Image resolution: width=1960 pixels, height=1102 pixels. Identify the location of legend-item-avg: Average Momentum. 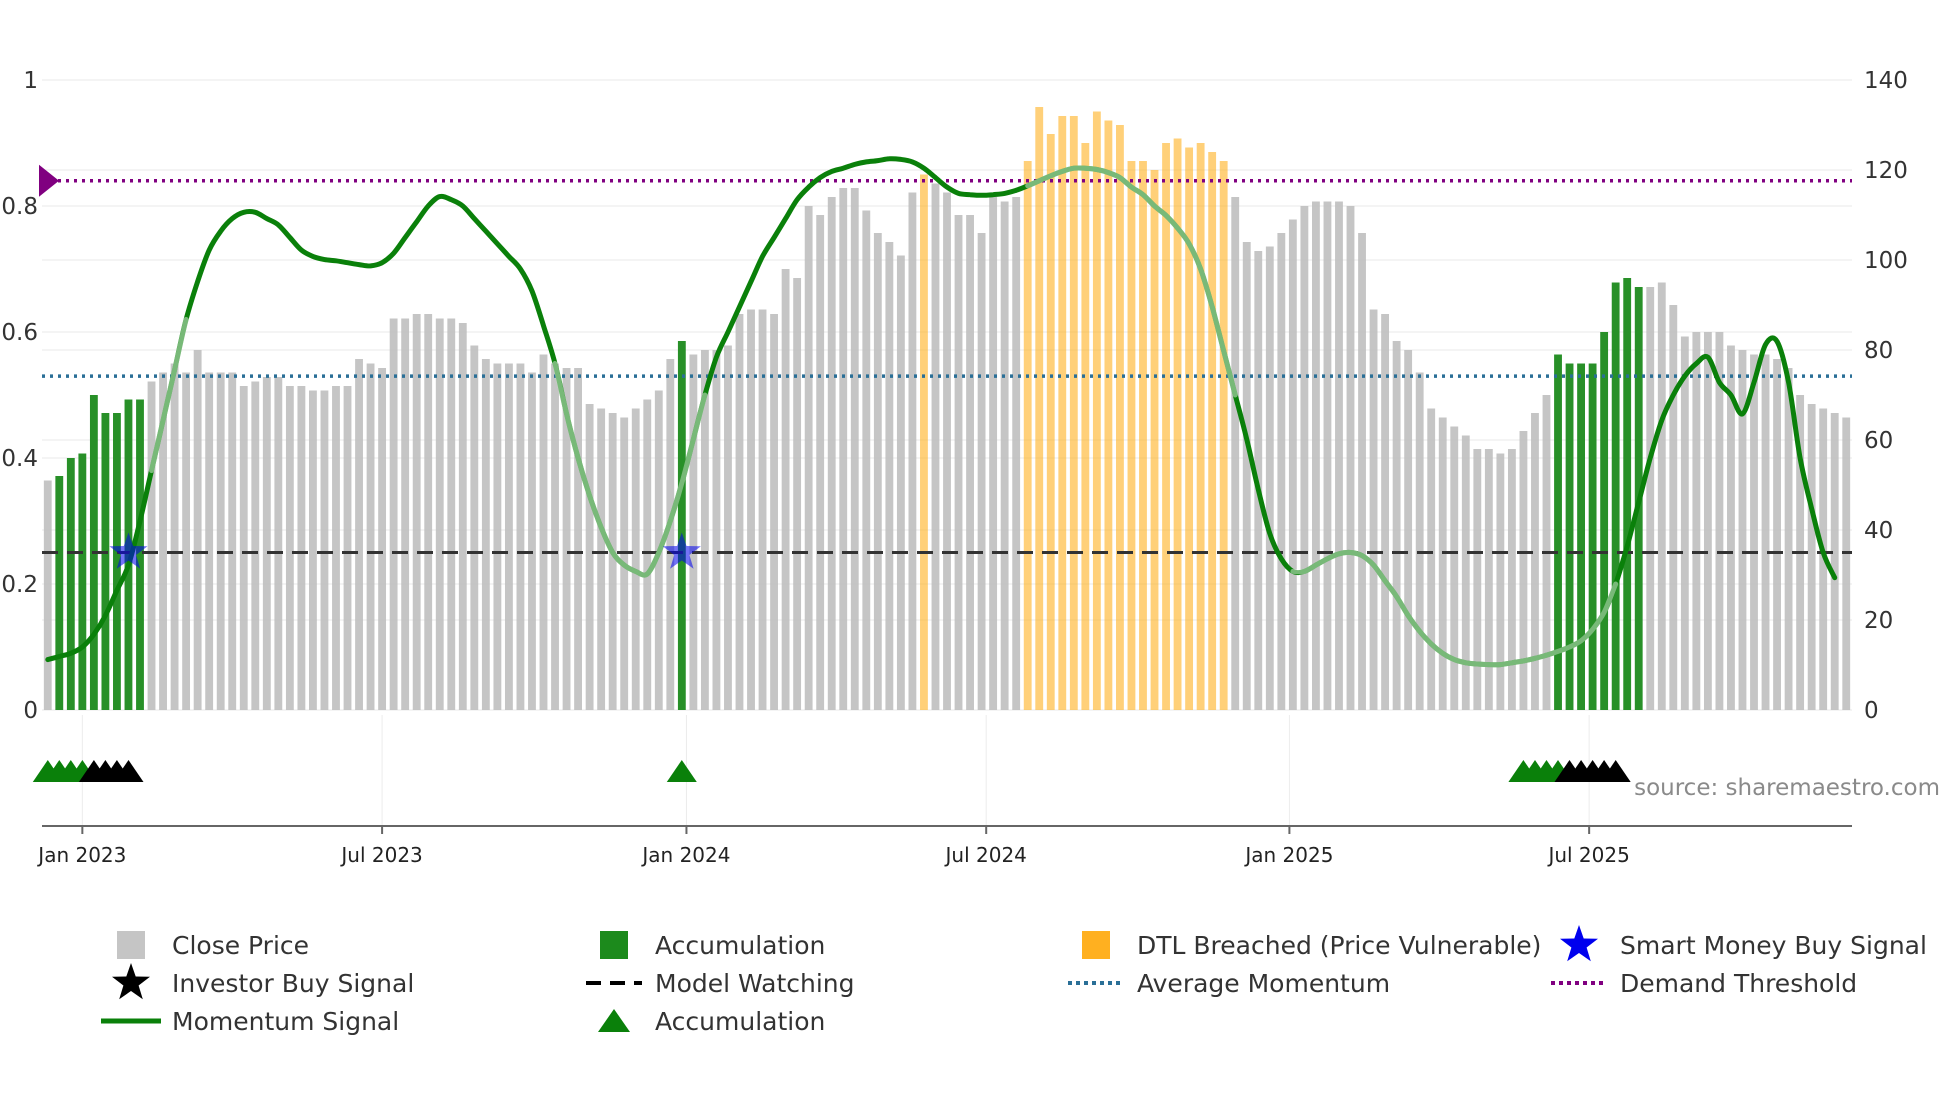
(1229, 983).